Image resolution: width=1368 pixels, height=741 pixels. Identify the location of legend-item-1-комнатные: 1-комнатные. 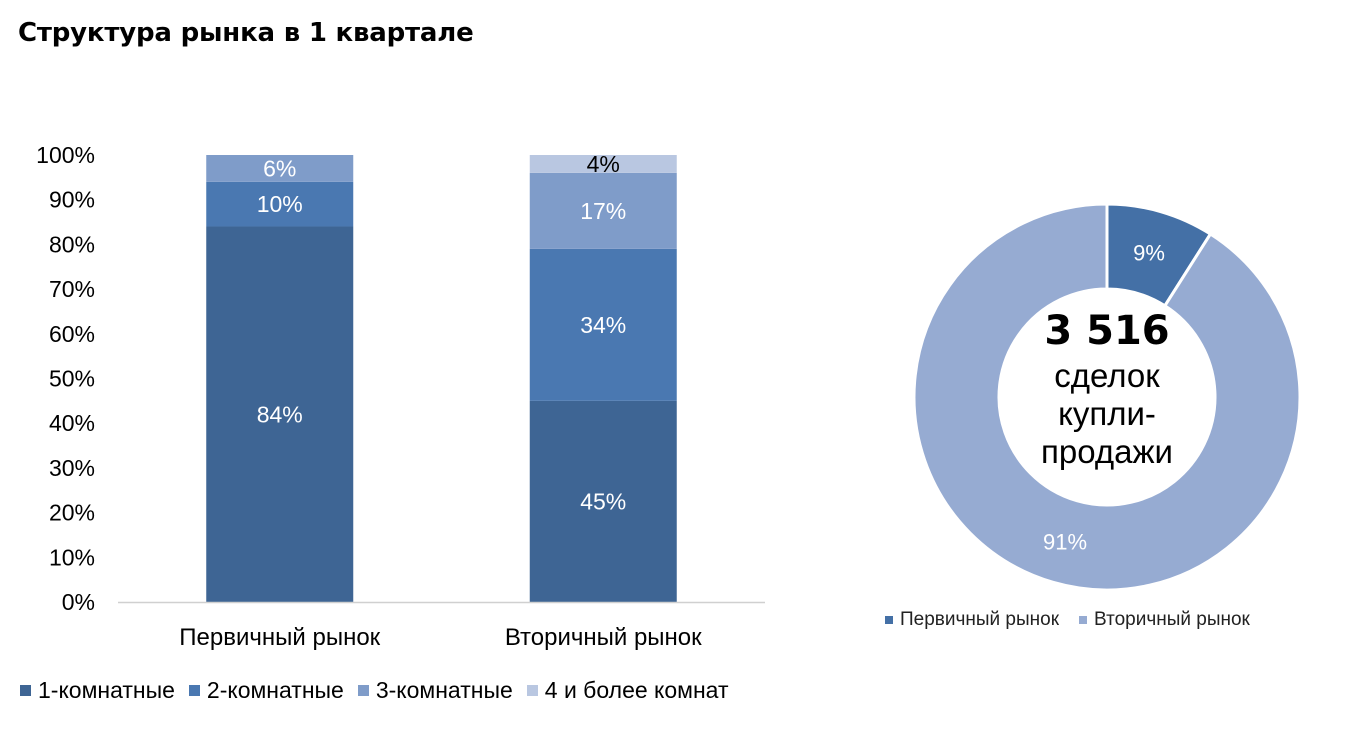
(97, 690).